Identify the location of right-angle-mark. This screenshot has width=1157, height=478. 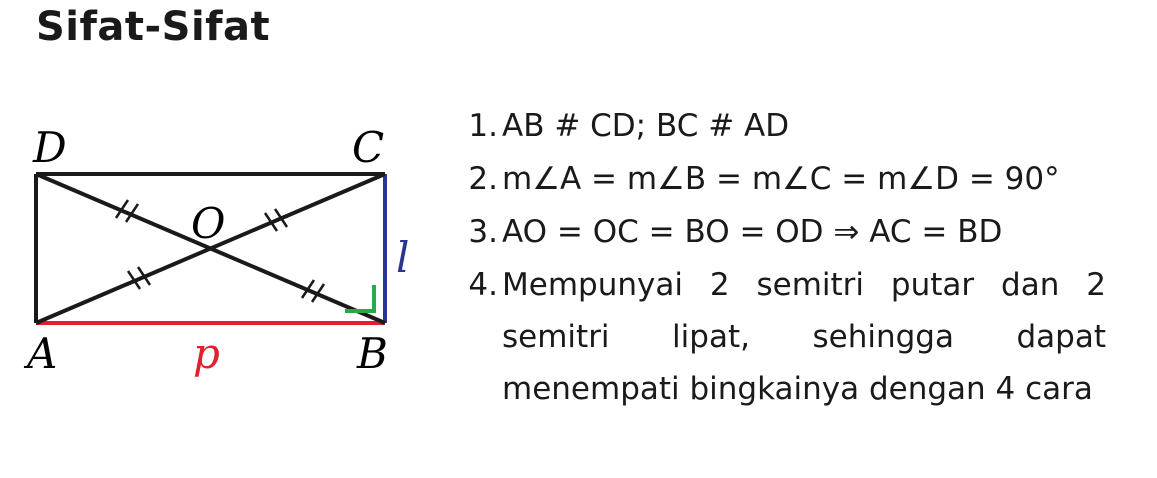
(360, 299).